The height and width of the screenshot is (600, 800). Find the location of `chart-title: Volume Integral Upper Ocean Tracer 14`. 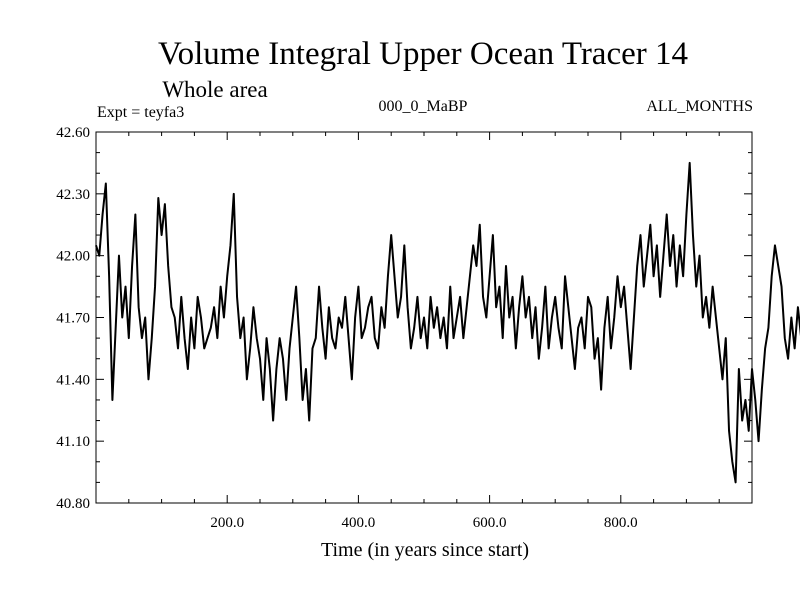

chart-title: Volume Integral Upper Ocean Tracer 14 is located at coordinates (423, 54).